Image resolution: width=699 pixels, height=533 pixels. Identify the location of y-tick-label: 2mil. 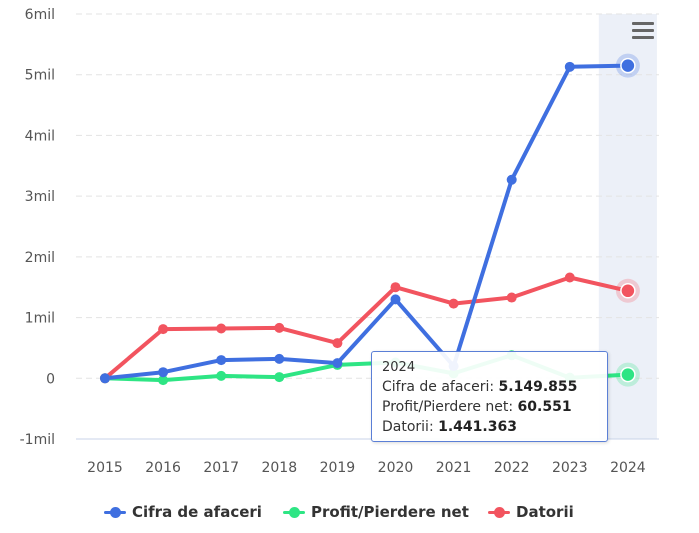
(40, 258).